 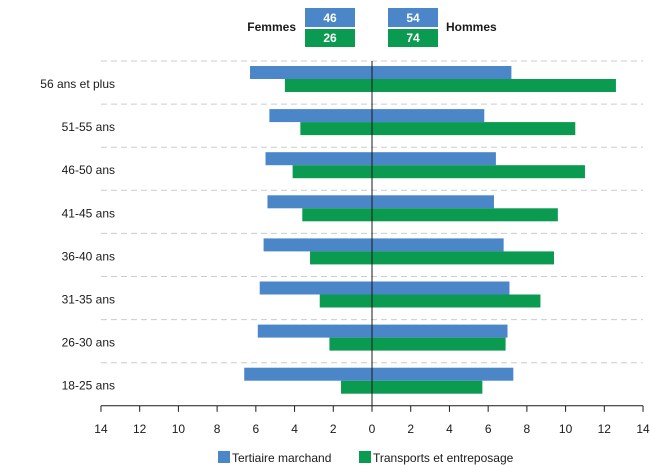 I want to click on category-label: 51-55 ans, so click(x=88, y=127).